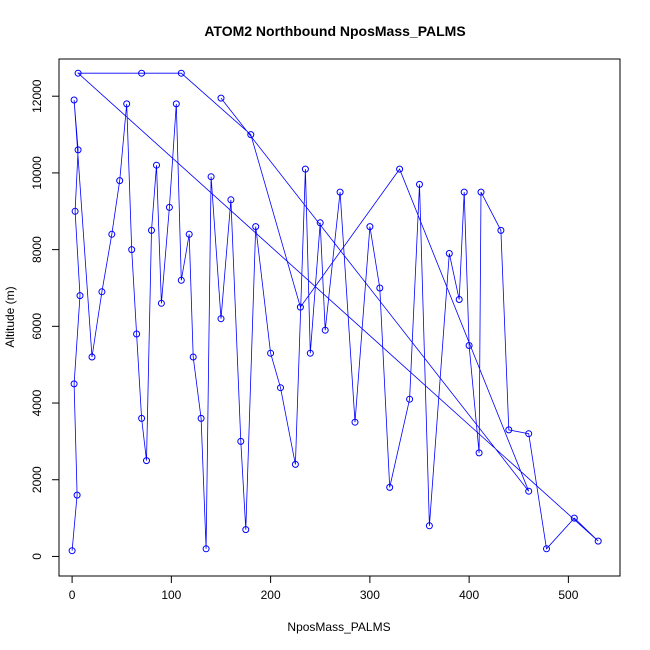 This screenshot has width=650, height=650. I want to click on y-tick-label: 2000, so click(37, 479).